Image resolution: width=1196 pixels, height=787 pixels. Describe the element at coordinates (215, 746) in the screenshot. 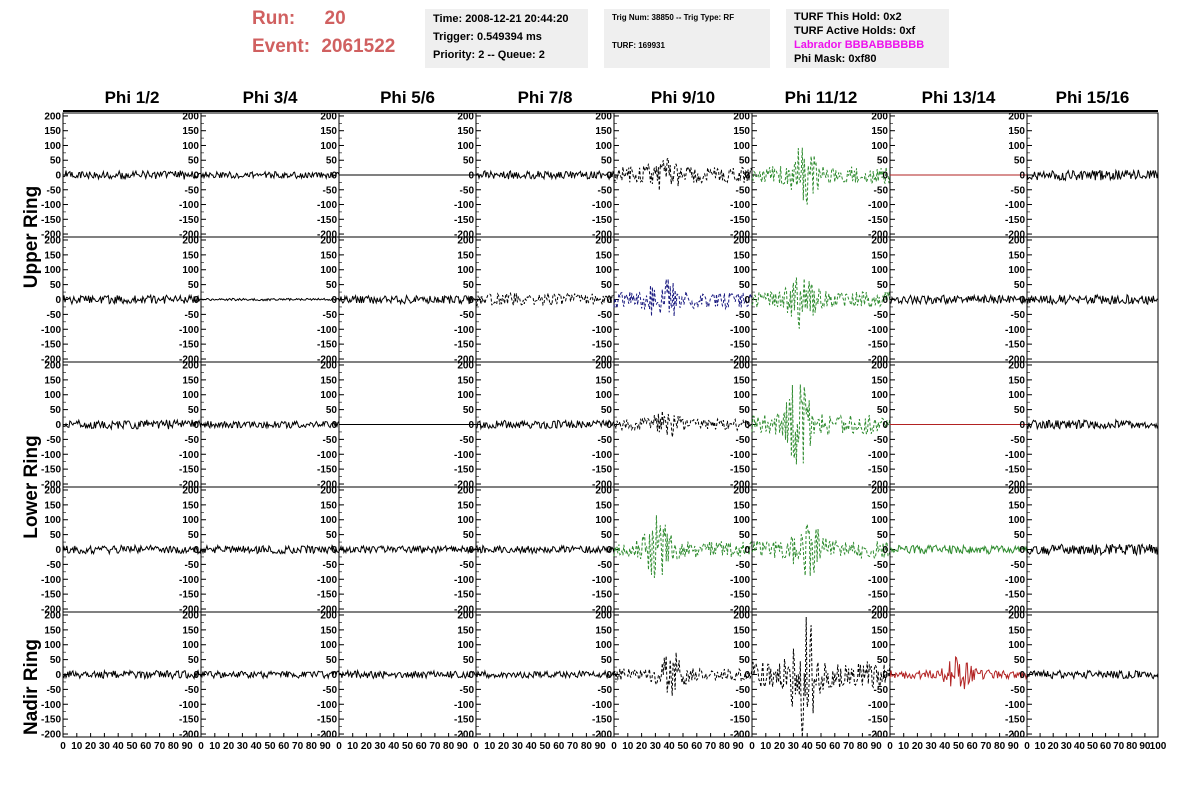

I see `x-tick-label: 10` at that location.